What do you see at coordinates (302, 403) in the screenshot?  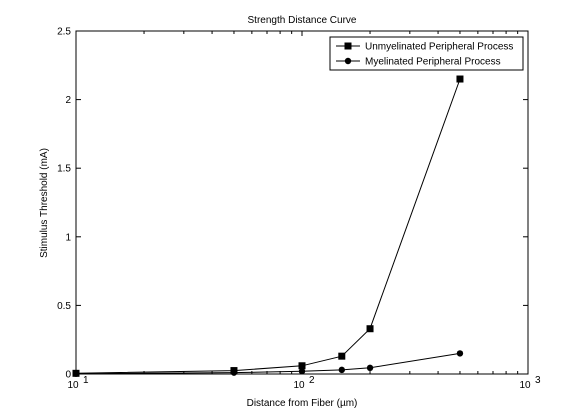 I see `x-axis-label: Distance from Fiber (µm)` at bounding box center [302, 403].